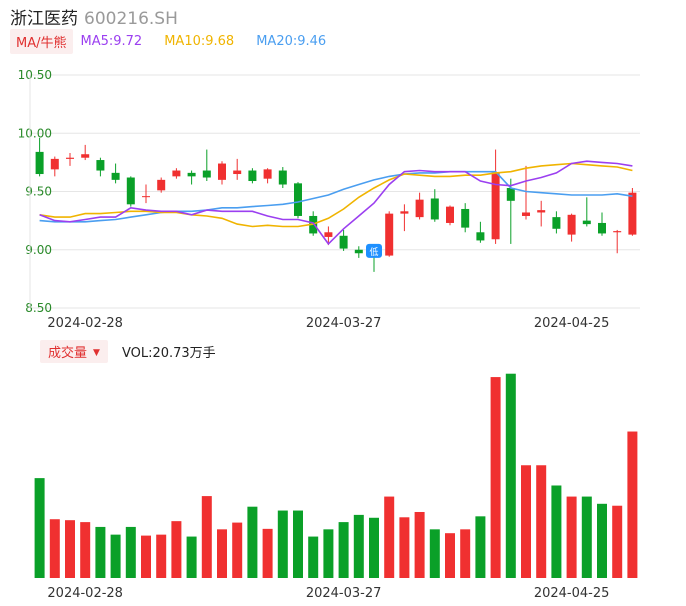 The width and height of the screenshot is (686, 606). I want to click on volume-legend: 成交量 ▼ VOL:20.73万手, so click(128, 351).